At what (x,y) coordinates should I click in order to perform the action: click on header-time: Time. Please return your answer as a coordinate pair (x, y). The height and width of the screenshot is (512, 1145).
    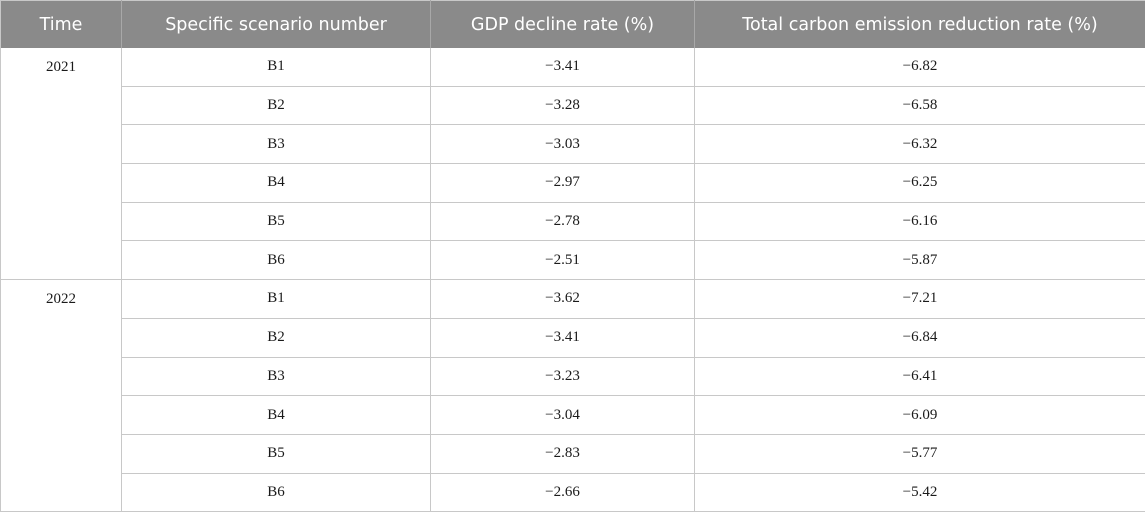
    Looking at the image, I should click on (61, 25).